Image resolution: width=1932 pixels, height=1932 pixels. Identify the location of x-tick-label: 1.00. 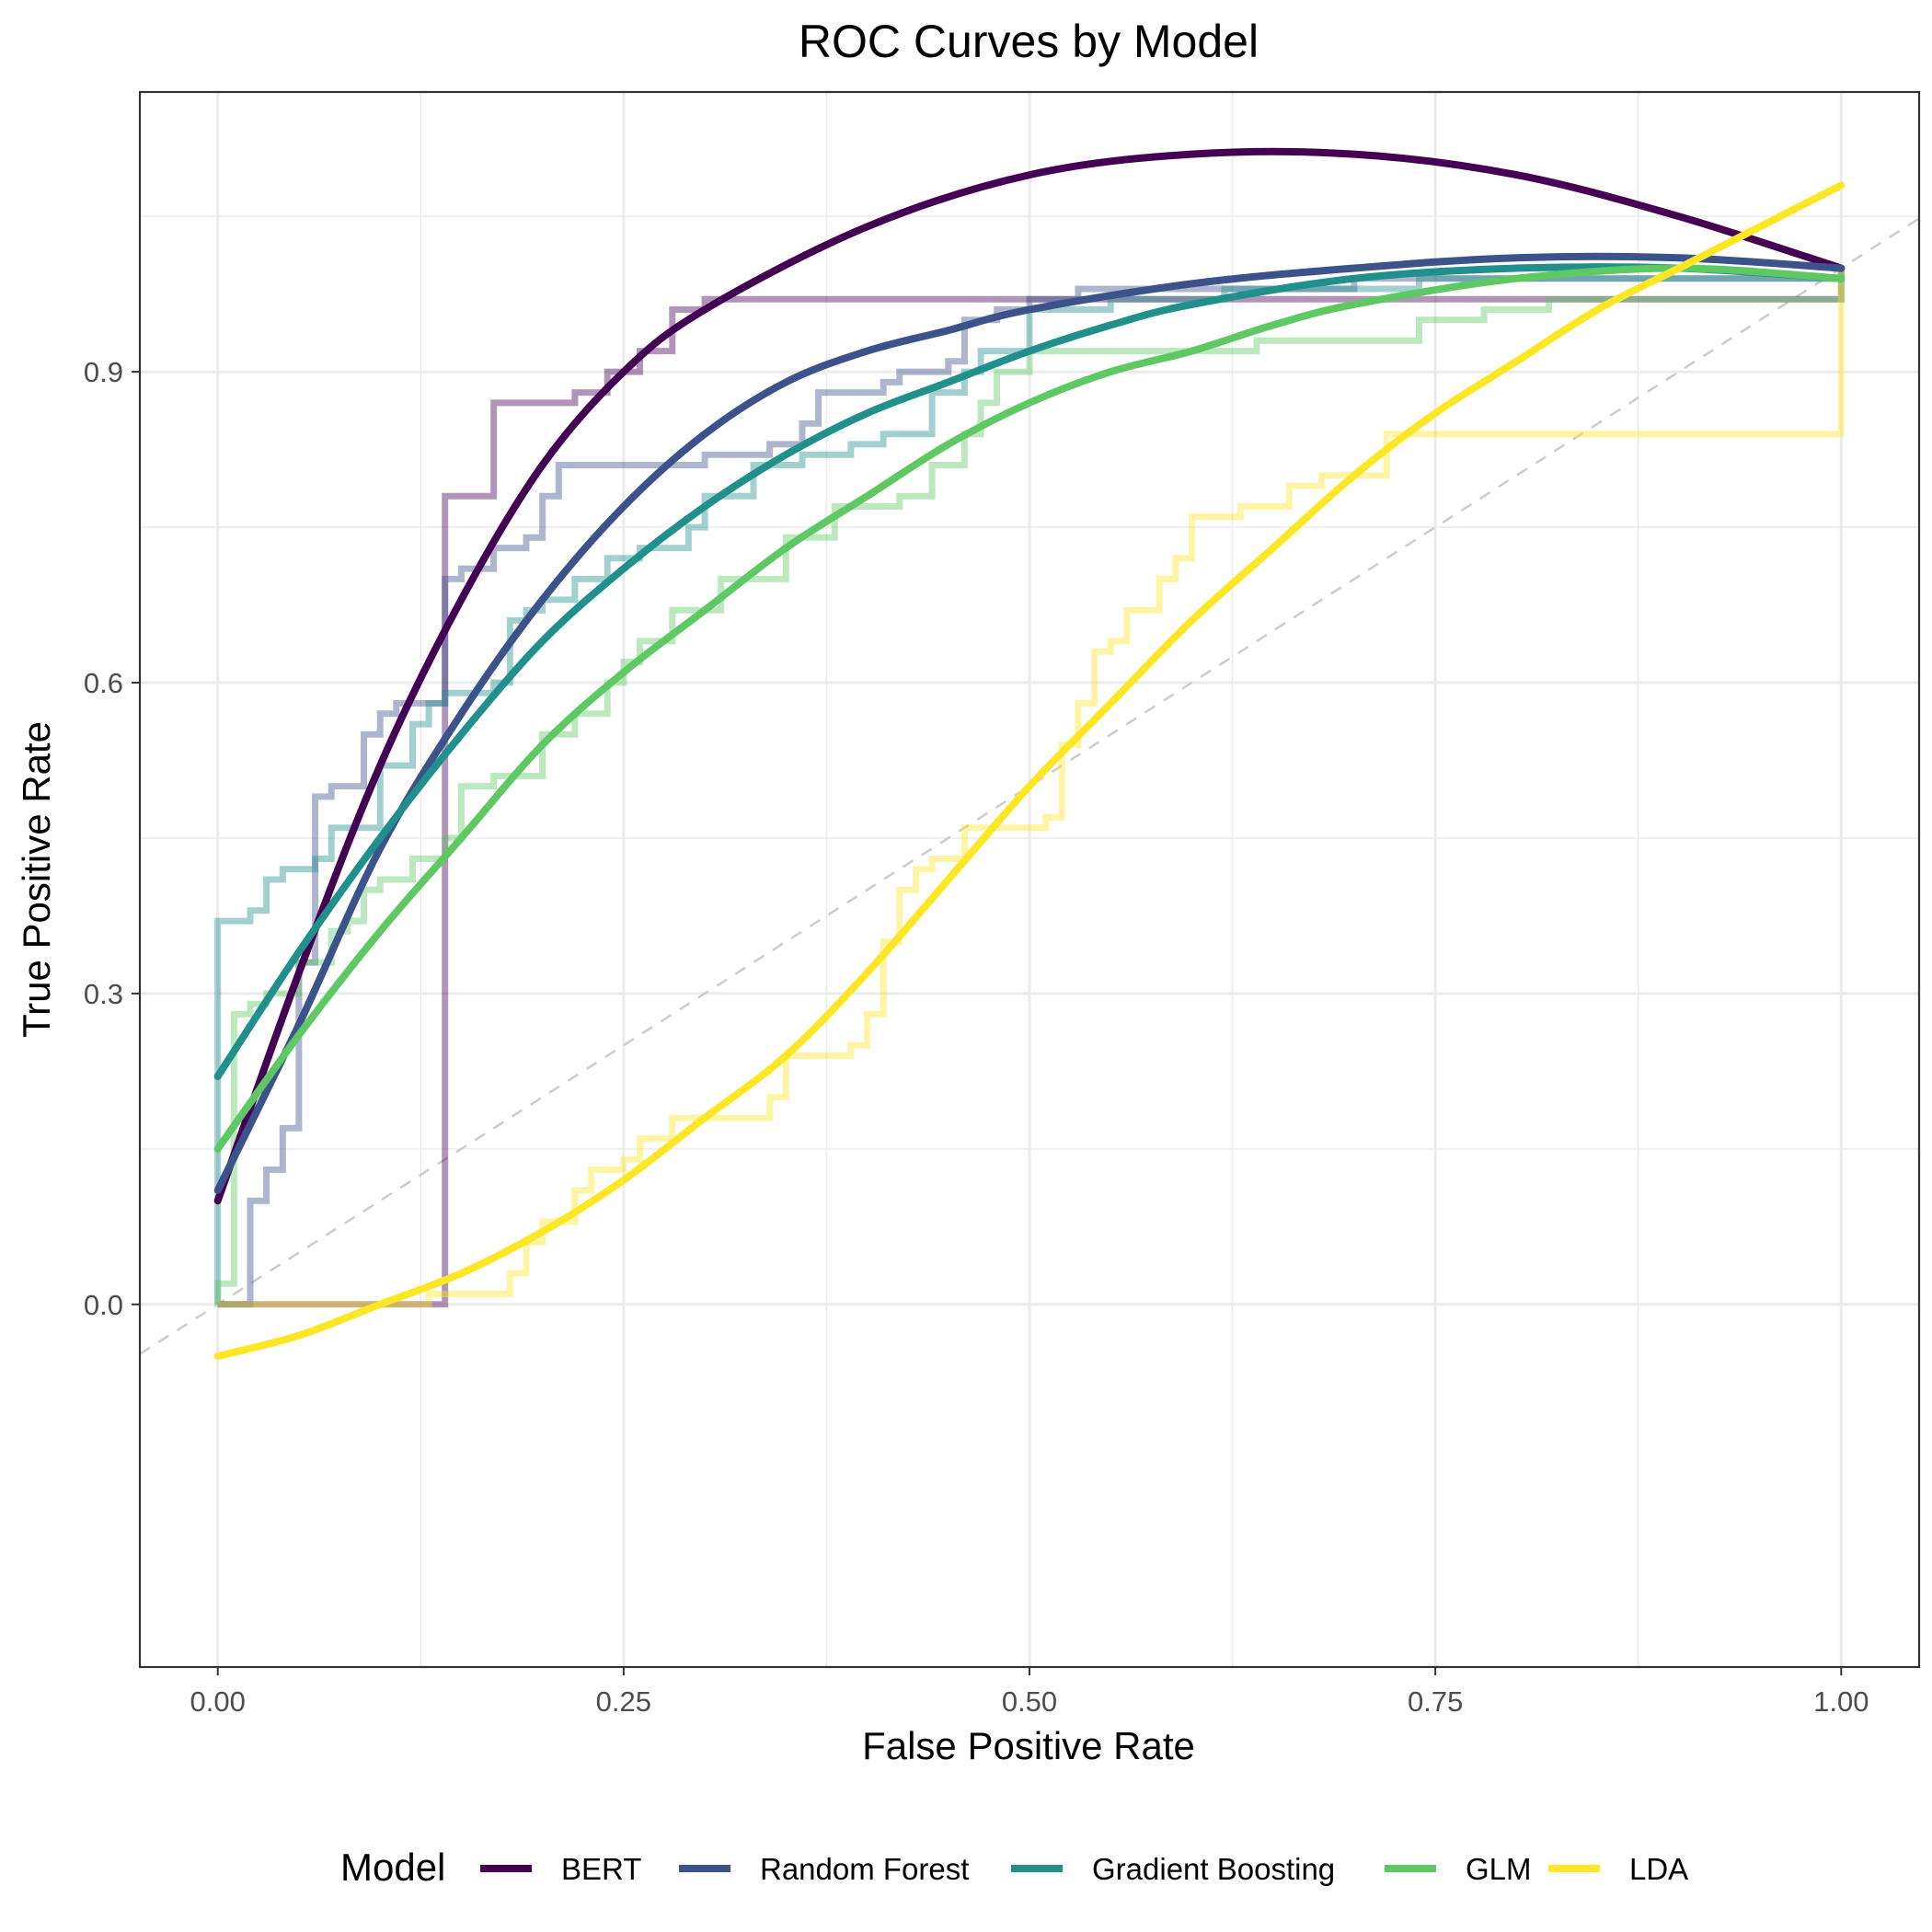
(1841, 1701).